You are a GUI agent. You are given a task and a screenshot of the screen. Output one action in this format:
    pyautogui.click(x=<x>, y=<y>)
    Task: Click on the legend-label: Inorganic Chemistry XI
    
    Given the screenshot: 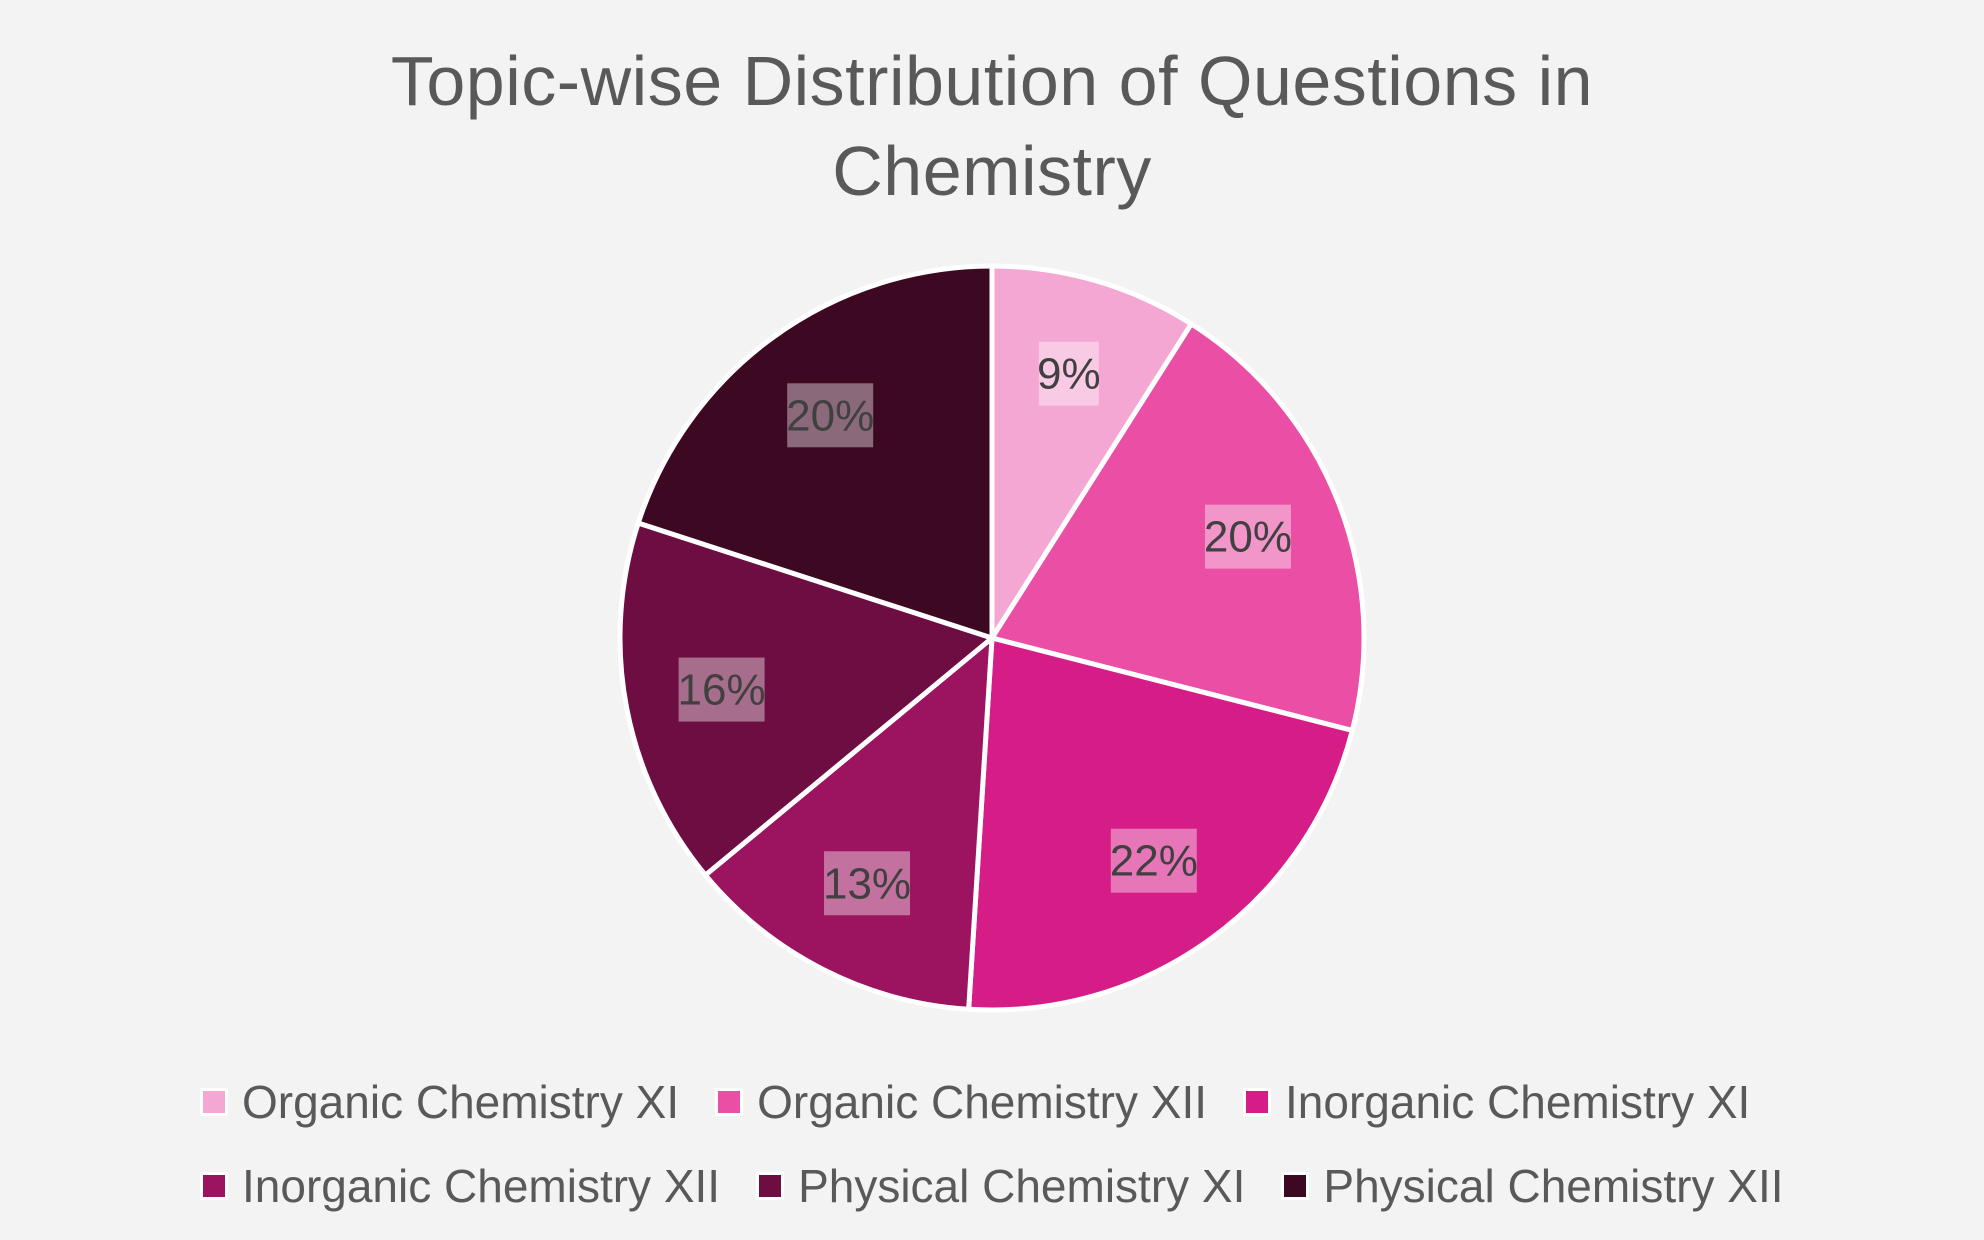 What is the action you would take?
    pyautogui.click(x=1518, y=1102)
    